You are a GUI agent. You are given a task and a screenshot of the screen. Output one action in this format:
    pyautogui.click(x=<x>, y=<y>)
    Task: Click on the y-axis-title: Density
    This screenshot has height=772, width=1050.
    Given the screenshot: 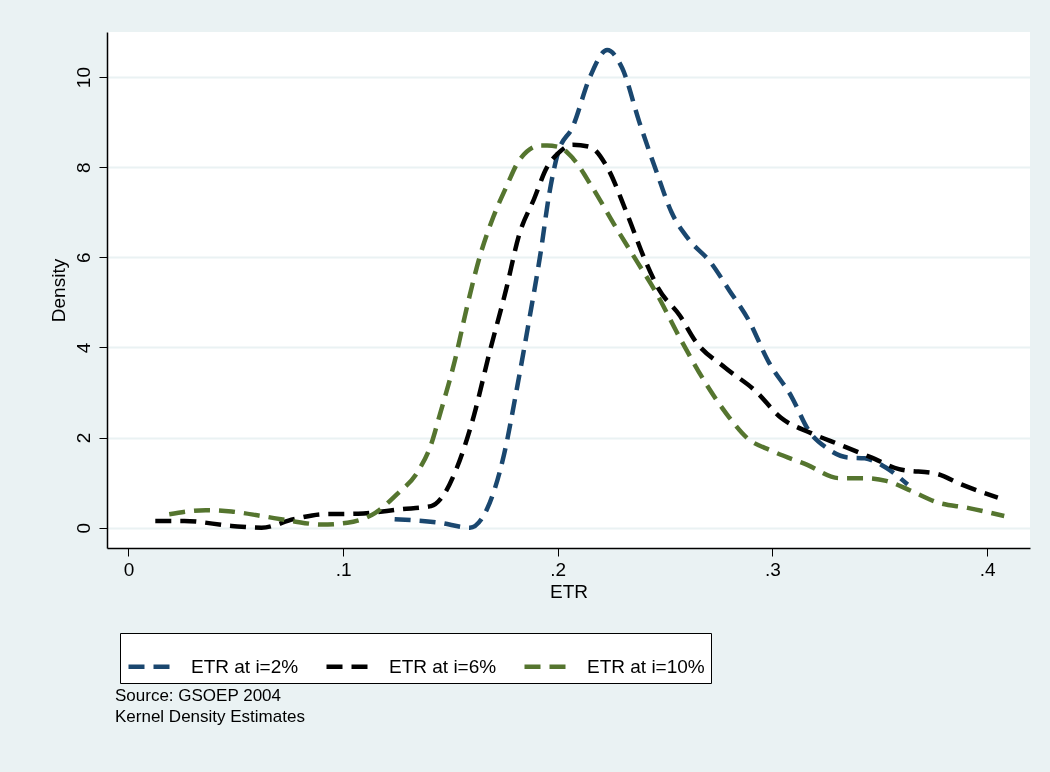 What is the action you would take?
    pyautogui.click(x=58, y=290)
    